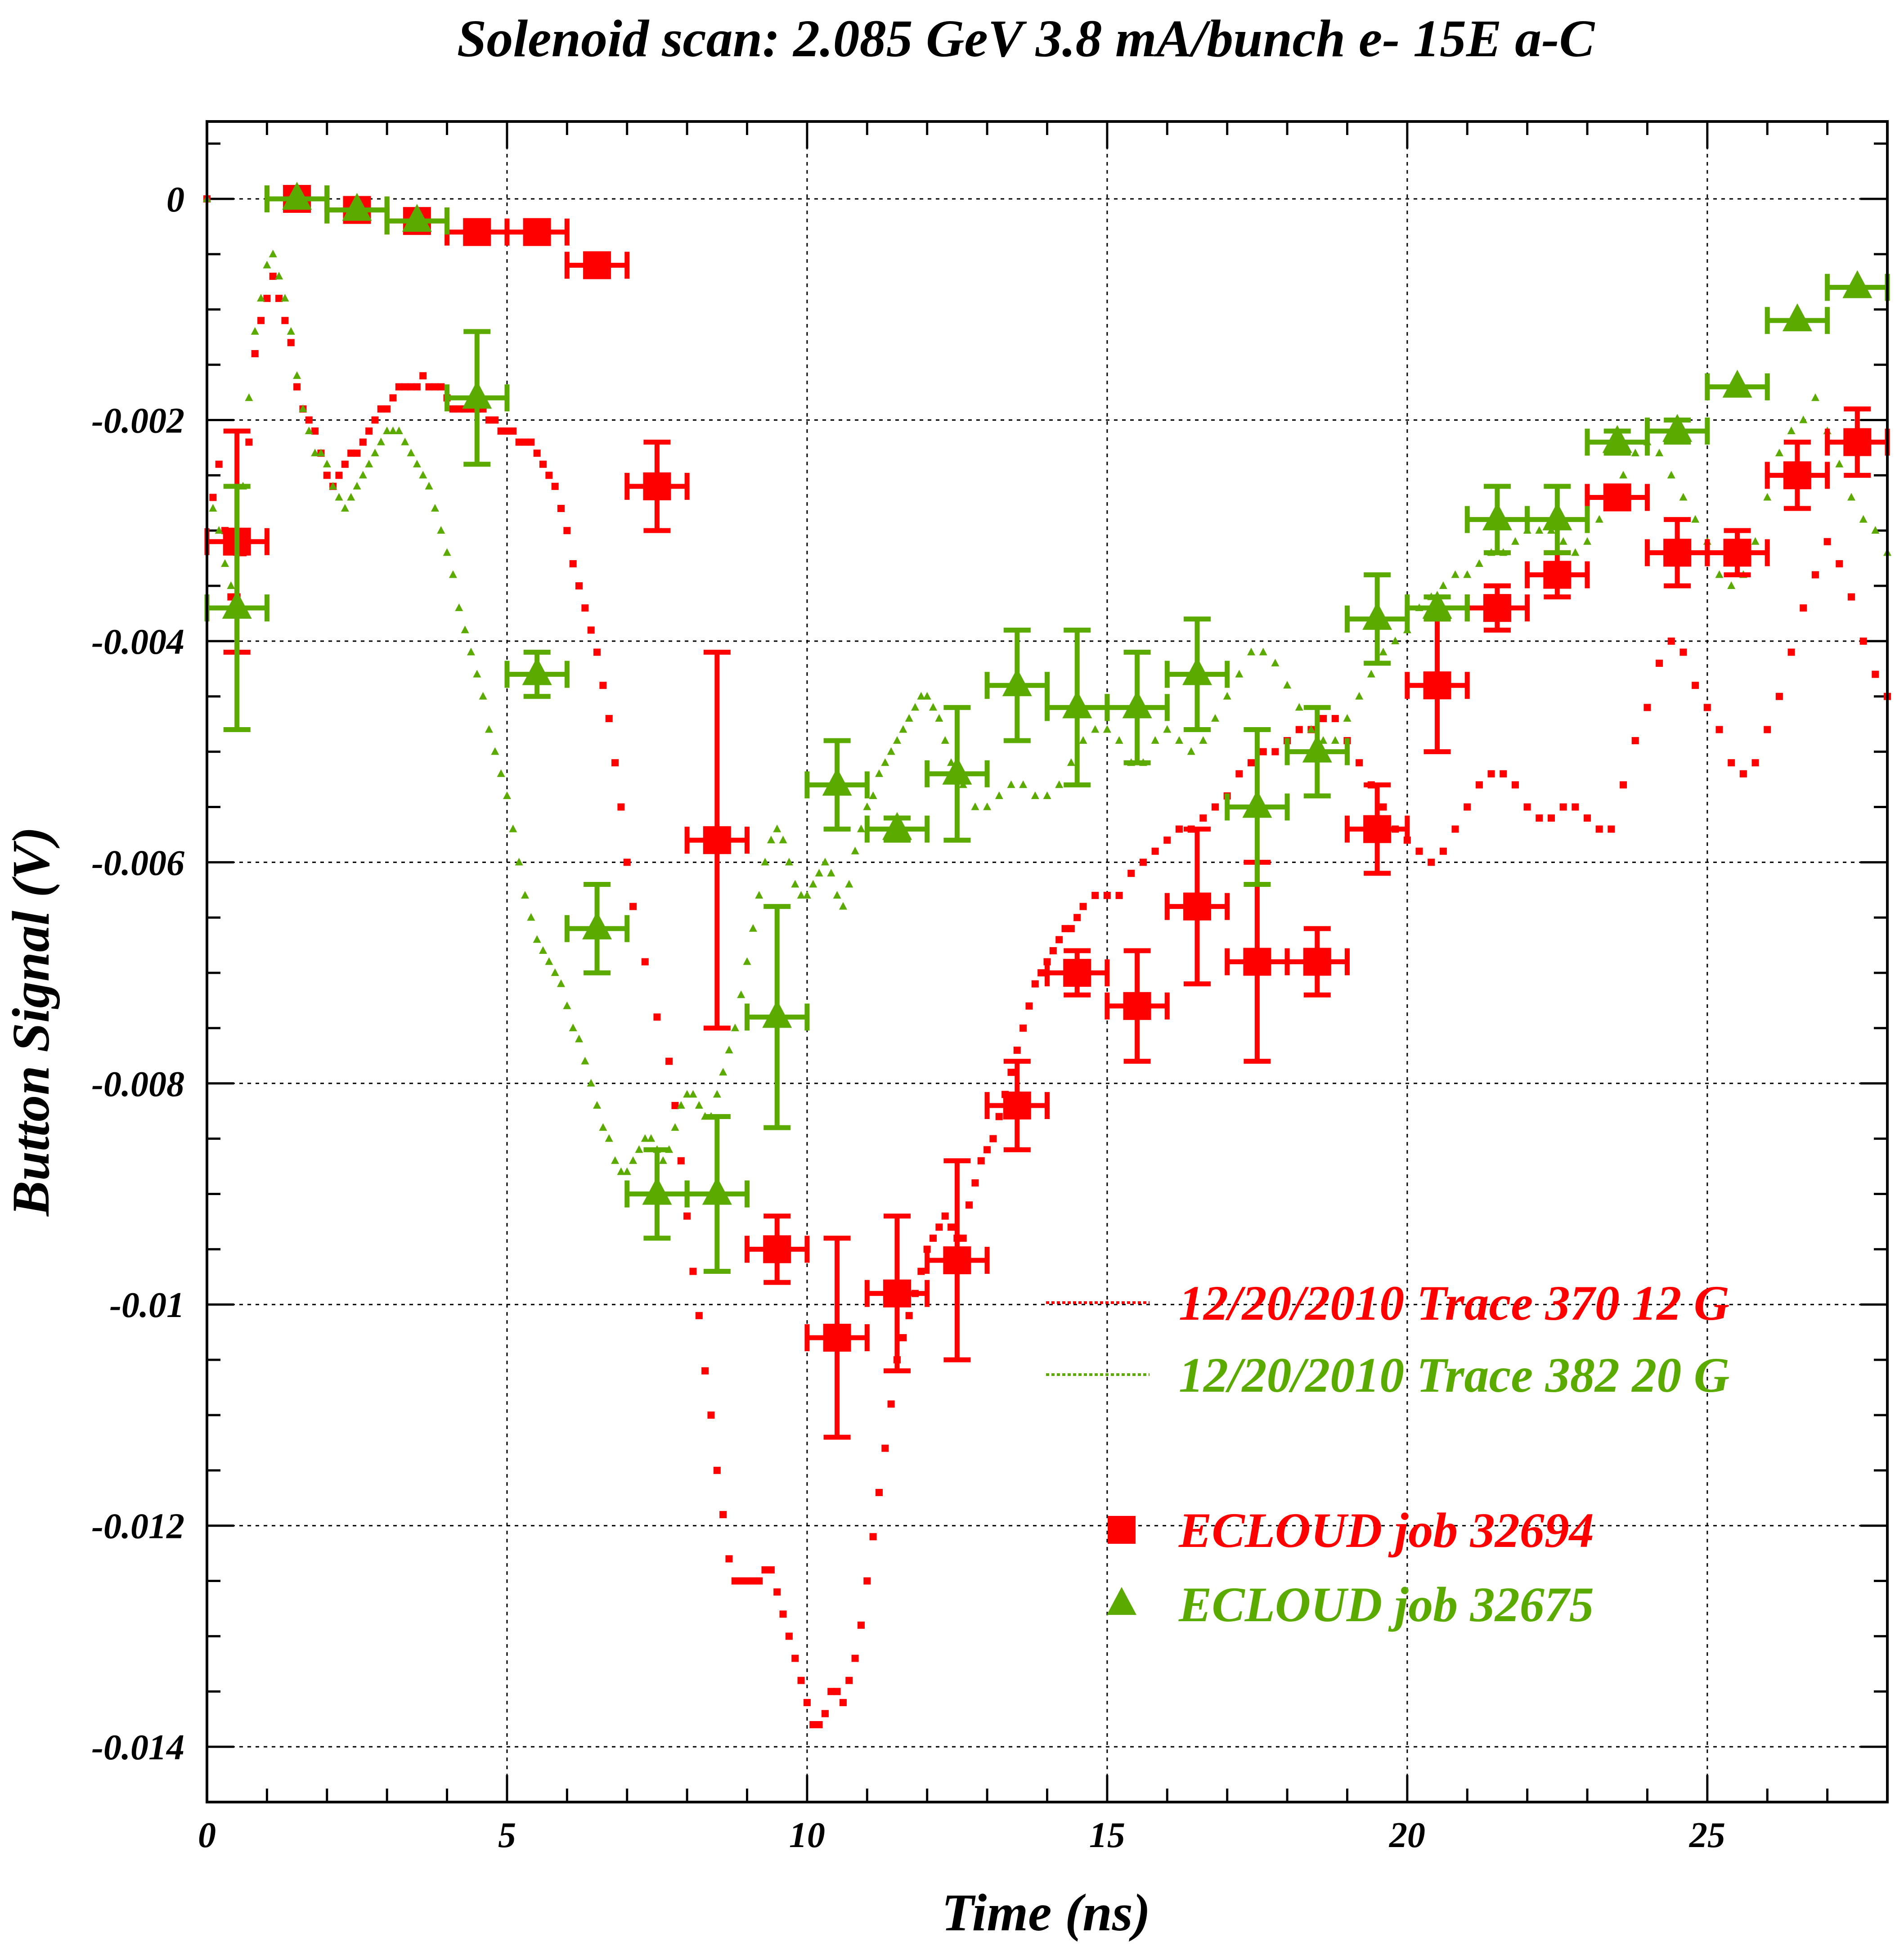 This screenshot has height=1951, width=1904. Describe the element at coordinates (1386, 1531) in the screenshot. I see `legend-label: ECLOUD job 32694` at that location.